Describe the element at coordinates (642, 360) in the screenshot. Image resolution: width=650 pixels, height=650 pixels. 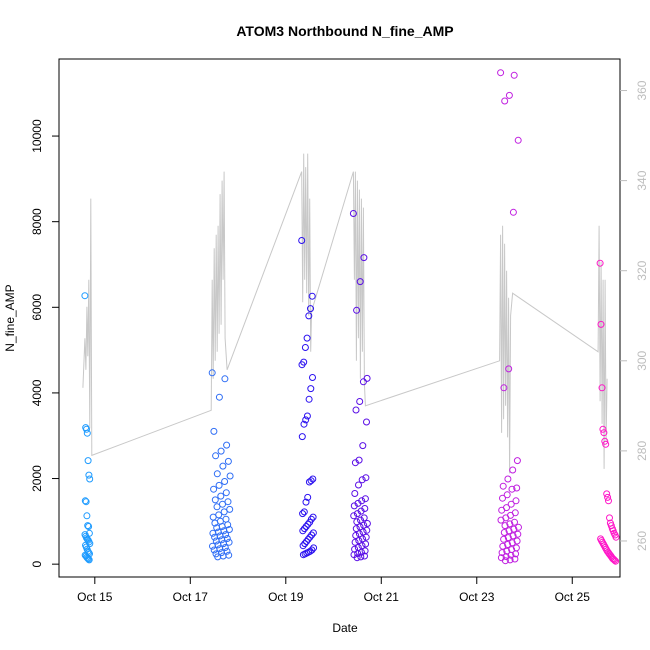
I see `y-right-tick-label: 300` at that location.